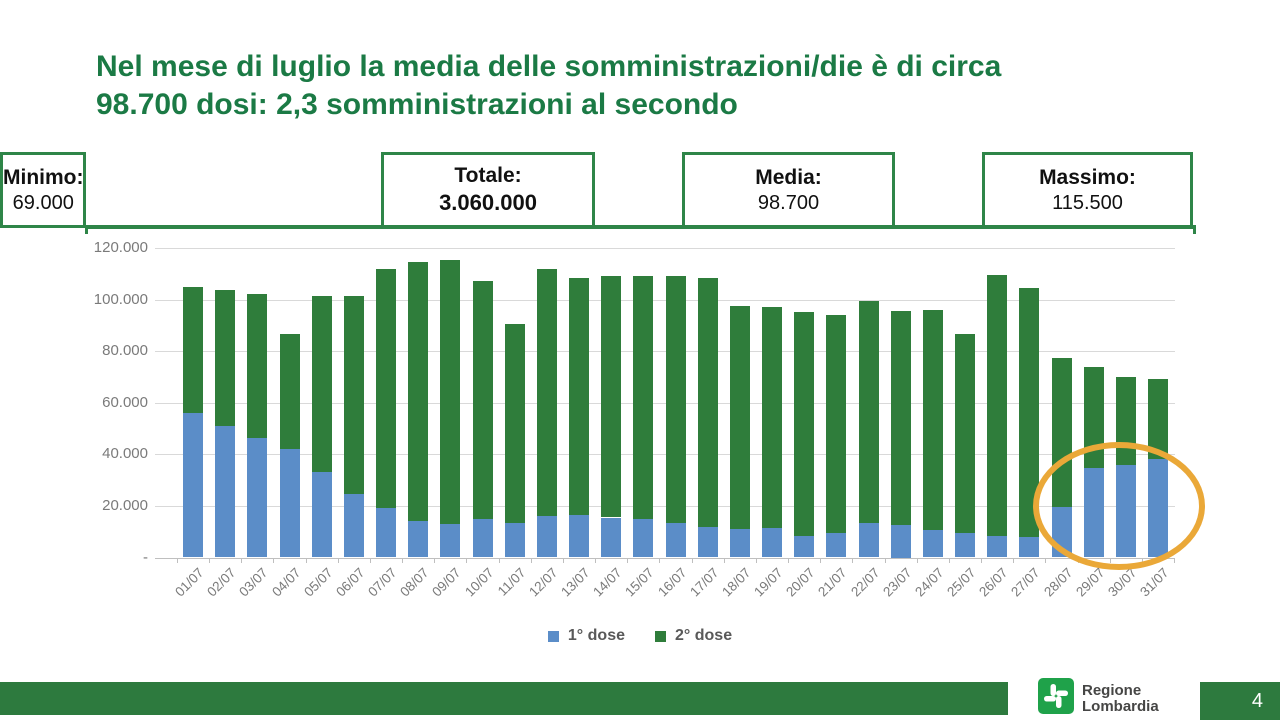 The width and height of the screenshot is (1280, 720). What do you see at coordinates (640, 636) in the screenshot?
I see `chart-legend: 1° dose 2° dose` at bounding box center [640, 636].